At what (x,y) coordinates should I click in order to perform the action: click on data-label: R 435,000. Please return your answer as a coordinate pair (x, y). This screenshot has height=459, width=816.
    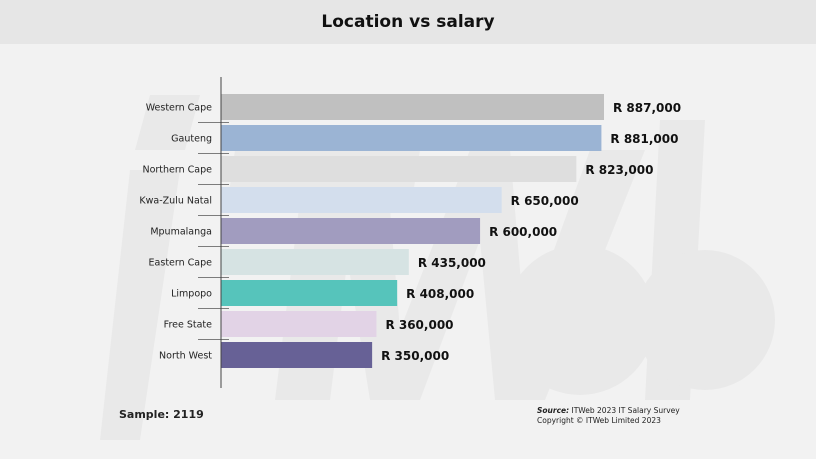
    Looking at the image, I should click on (452, 263).